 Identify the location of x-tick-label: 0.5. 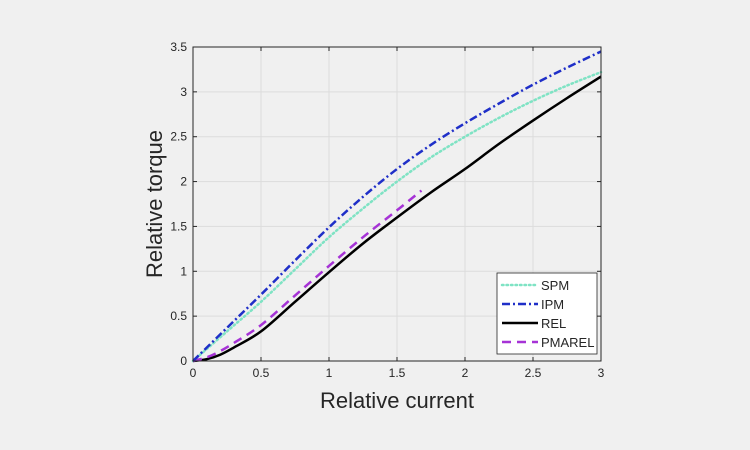
(261, 373).